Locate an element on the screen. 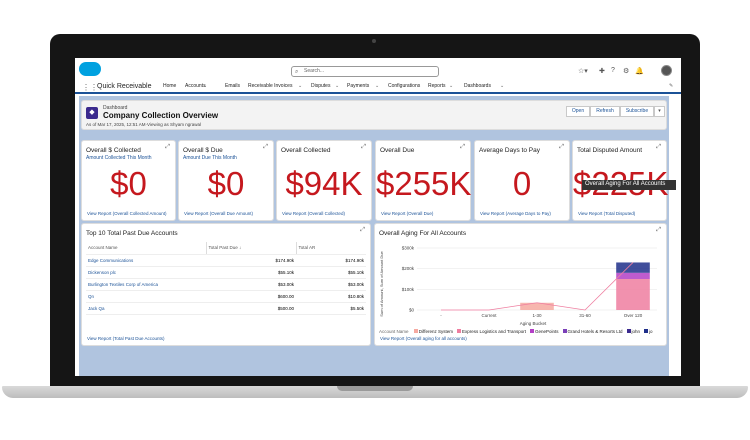 The height and width of the screenshot is (440, 750). table-row: Edge Communications $174.90k $174.90k is located at coordinates (226, 260).